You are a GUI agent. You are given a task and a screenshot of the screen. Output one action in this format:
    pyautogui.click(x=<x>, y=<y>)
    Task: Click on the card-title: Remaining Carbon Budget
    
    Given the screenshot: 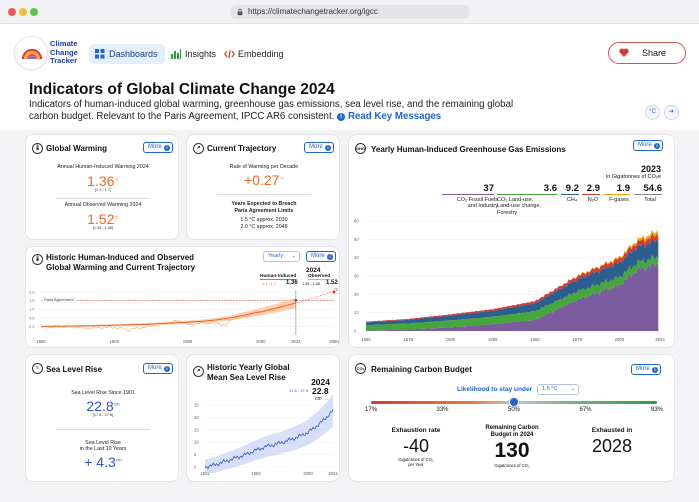 What is the action you would take?
    pyautogui.click(x=421, y=369)
    